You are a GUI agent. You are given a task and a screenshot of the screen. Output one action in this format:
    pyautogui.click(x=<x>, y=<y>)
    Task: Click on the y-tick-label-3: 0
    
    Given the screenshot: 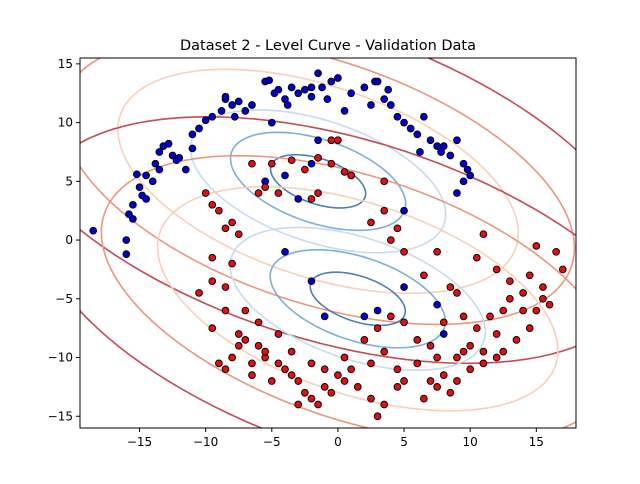 What is the action you would take?
    pyautogui.click(x=69, y=240)
    